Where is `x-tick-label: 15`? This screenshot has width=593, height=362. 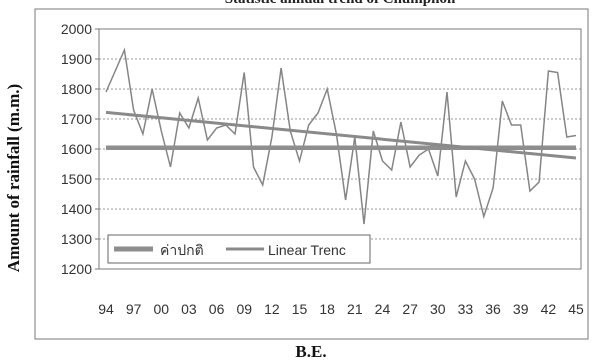
x-tick-label: 15 is located at coordinates (300, 309).